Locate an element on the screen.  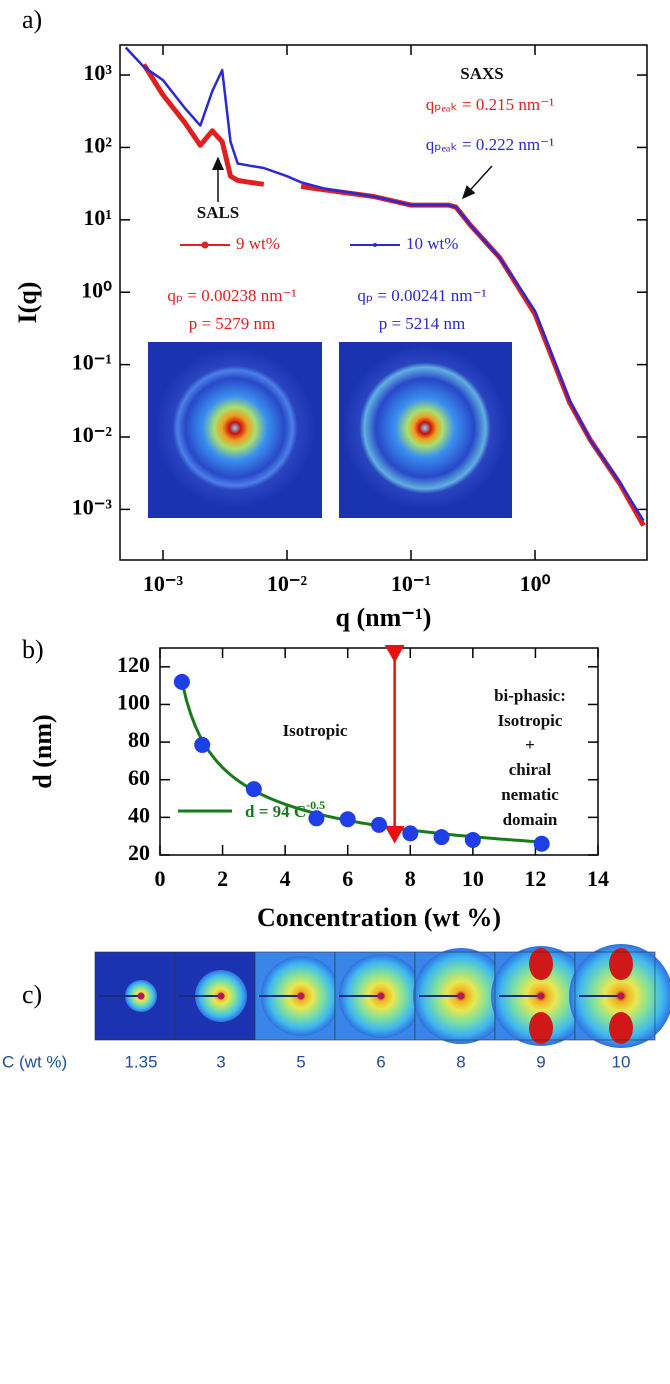
legend-label: 10 wt% is located at coordinates (432, 243).